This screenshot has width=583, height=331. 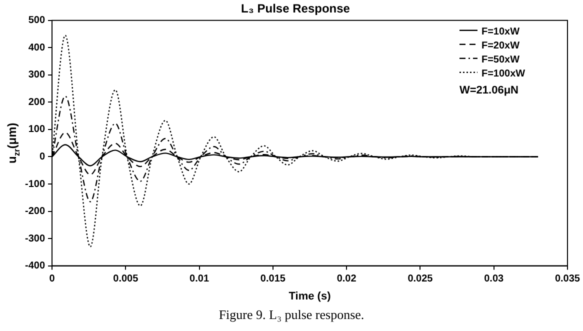 I want to click on x-tick-label: 0.025, so click(x=421, y=279).